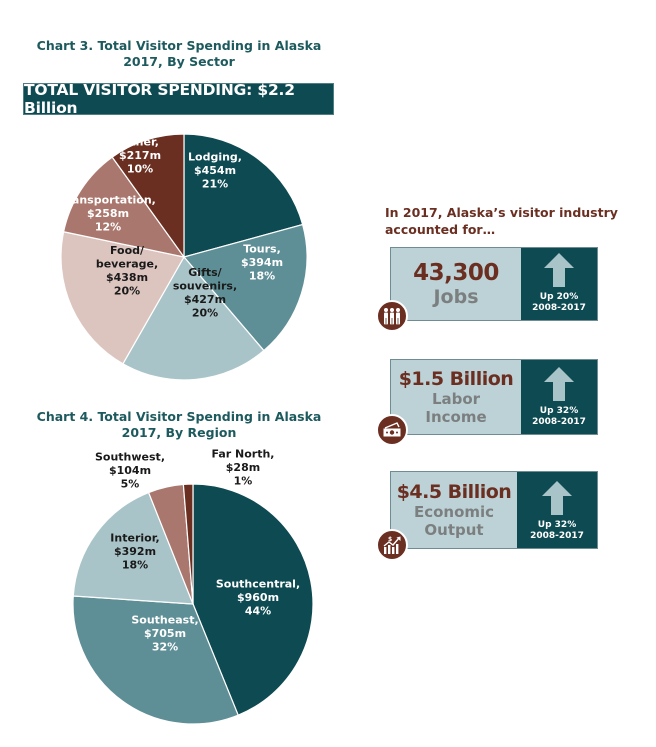 The height and width of the screenshot is (747, 656). Describe the element at coordinates (243, 195) in the screenshot. I see `sector-slice-lodging` at that location.